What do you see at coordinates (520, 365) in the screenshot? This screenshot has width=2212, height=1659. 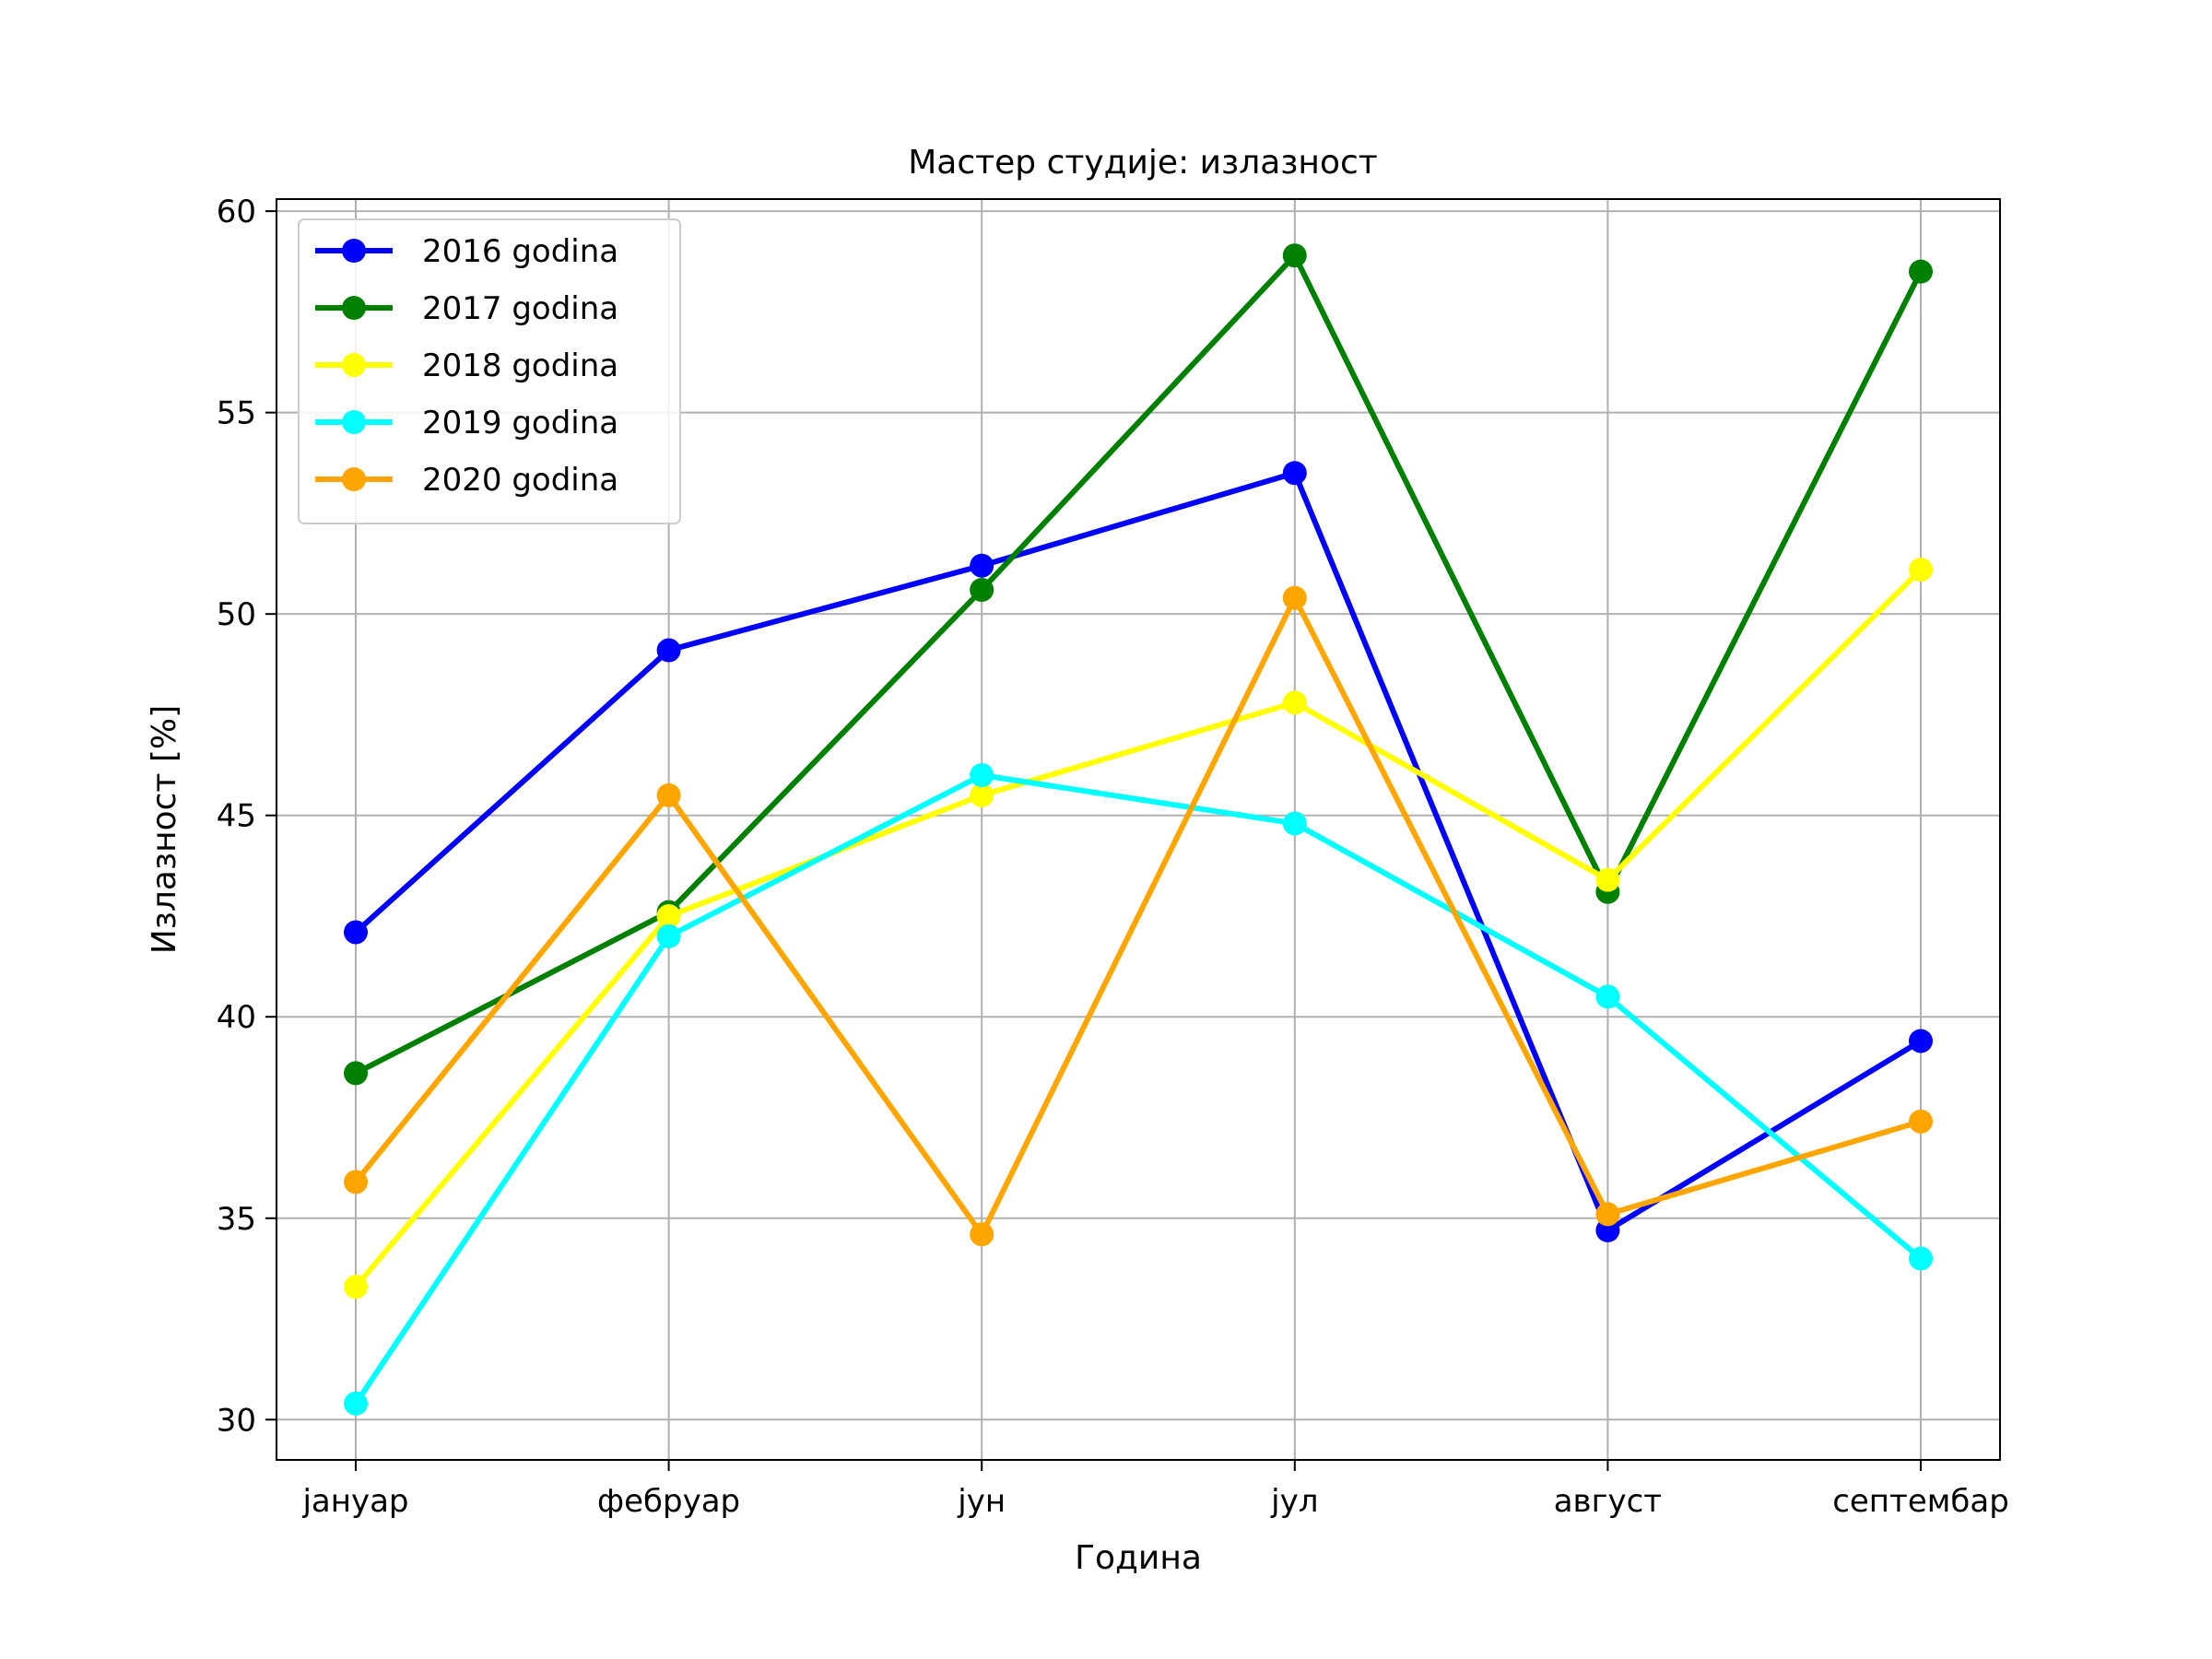 I see `legend-entry-label: 2018 godina` at bounding box center [520, 365].